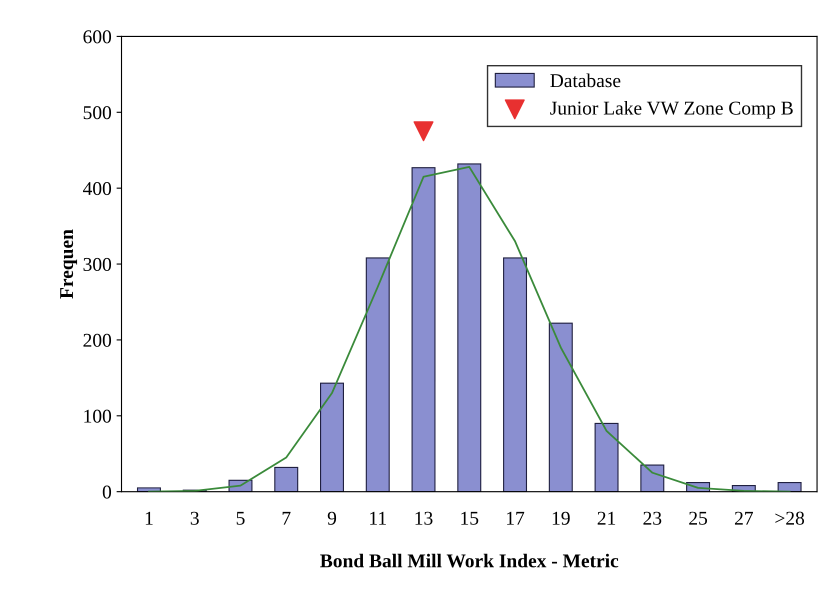  Describe the element at coordinates (698, 518) in the screenshot. I see `x-tick-label: 25` at that location.